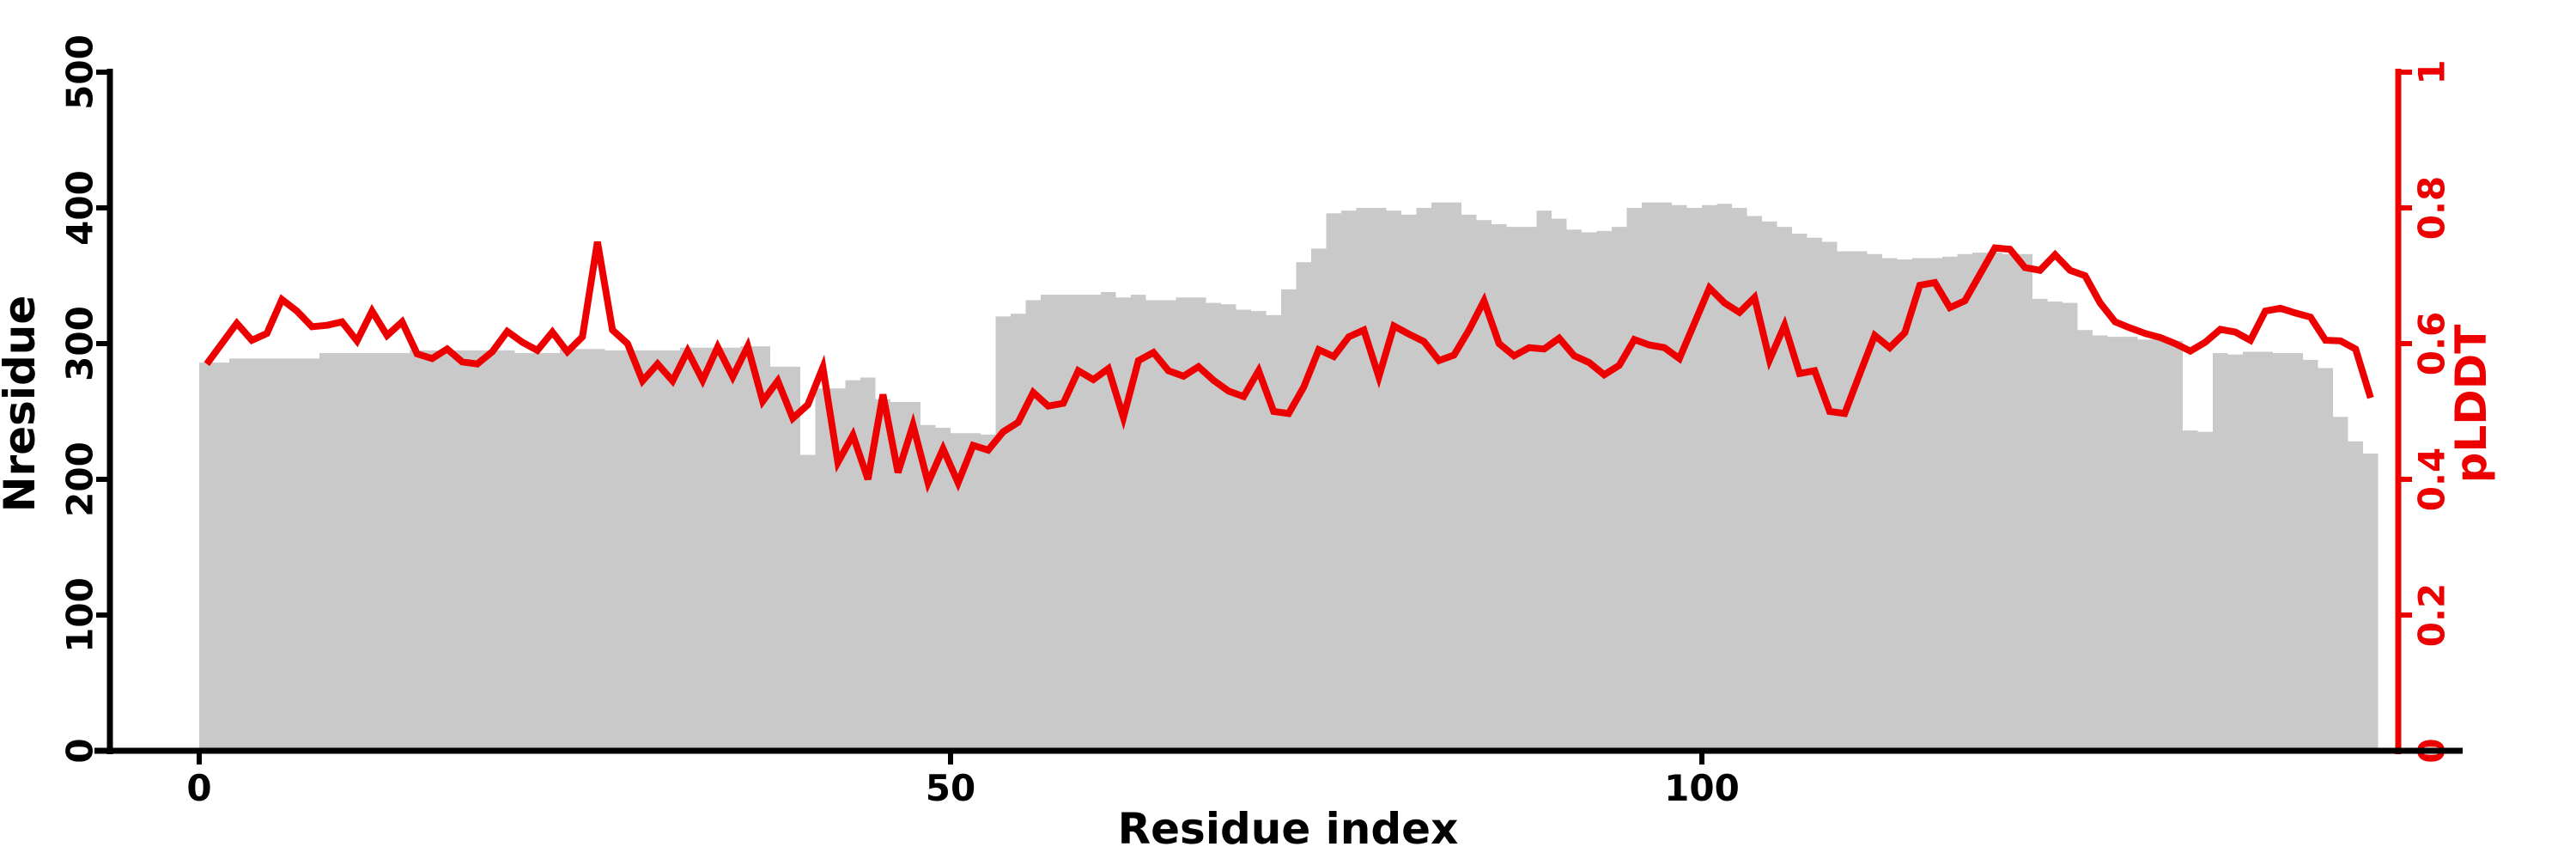  Describe the element at coordinates (198, 788) in the screenshot. I see `bottom-tick-label: 0` at that location.